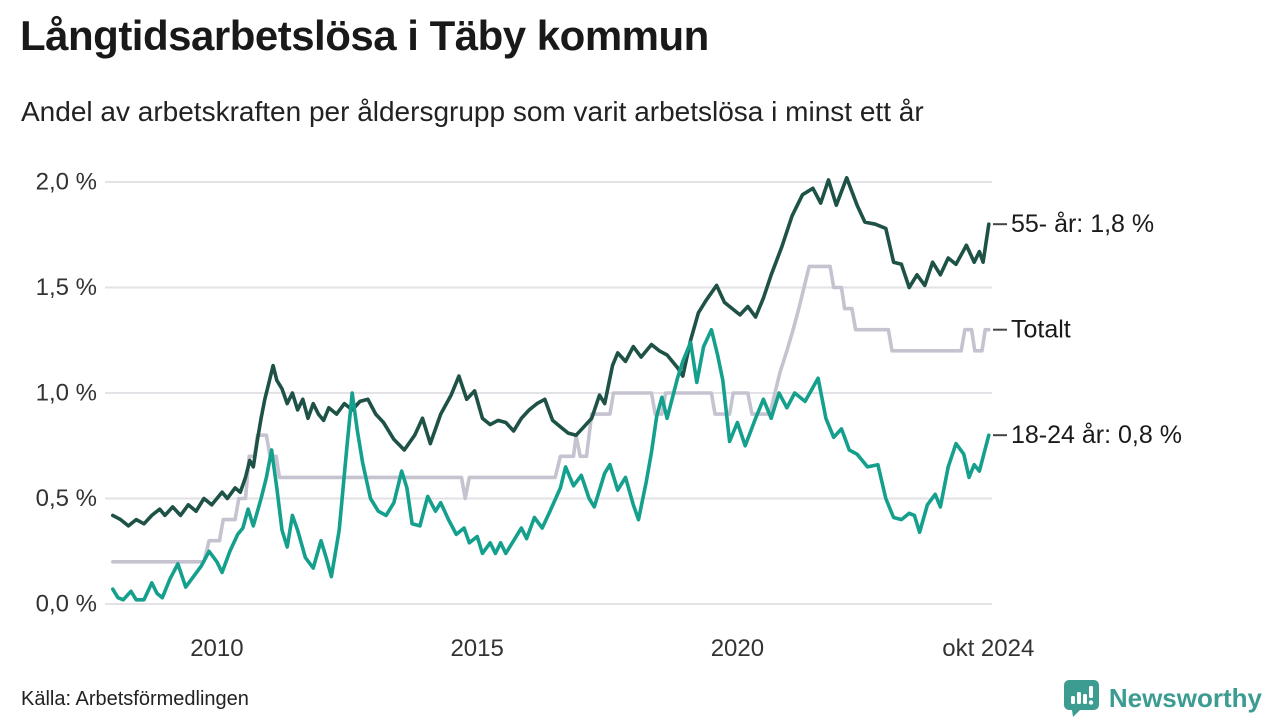 The height and width of the screenshot is (725, 1280). What do you see at coordinates (66, 182) in the screenshot?
I see `y-axis-tick-label: 2,0 %` at bounding box center [66, 182].